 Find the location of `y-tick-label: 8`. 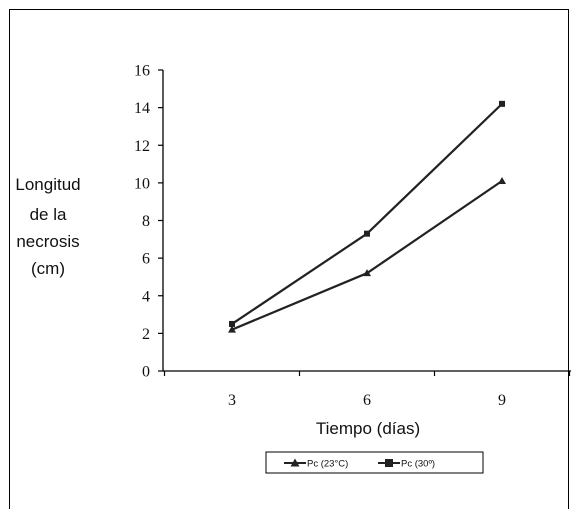

y-tick-label: 8 is located at coordinates (146, 221).